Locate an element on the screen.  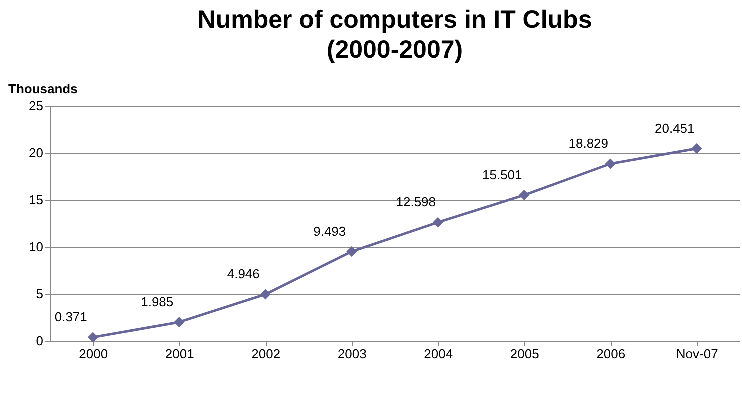
x-tick-label: Nov-07 is located at coordinates (697, 354).